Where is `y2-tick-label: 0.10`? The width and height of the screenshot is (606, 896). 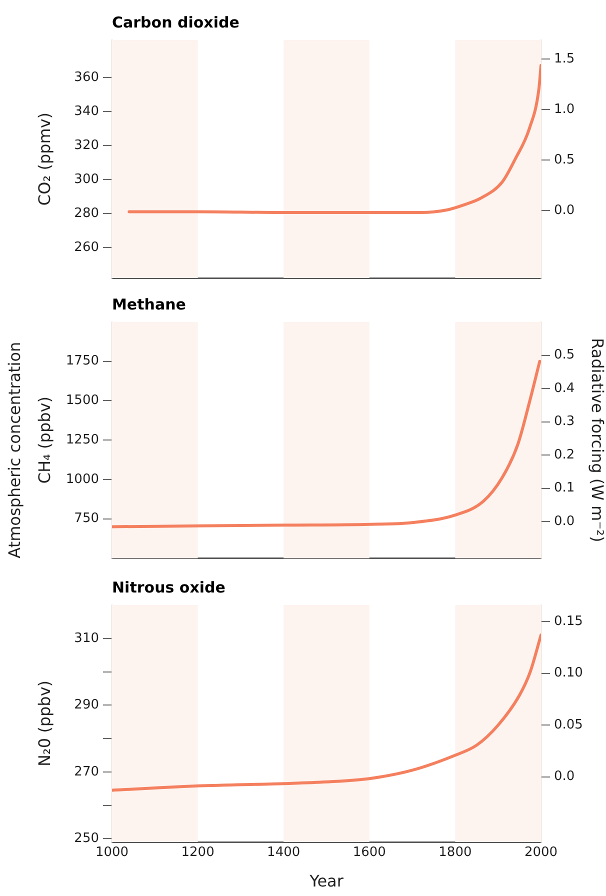
y2-tick-label: 0.10 is located at coordinates (568, 673).